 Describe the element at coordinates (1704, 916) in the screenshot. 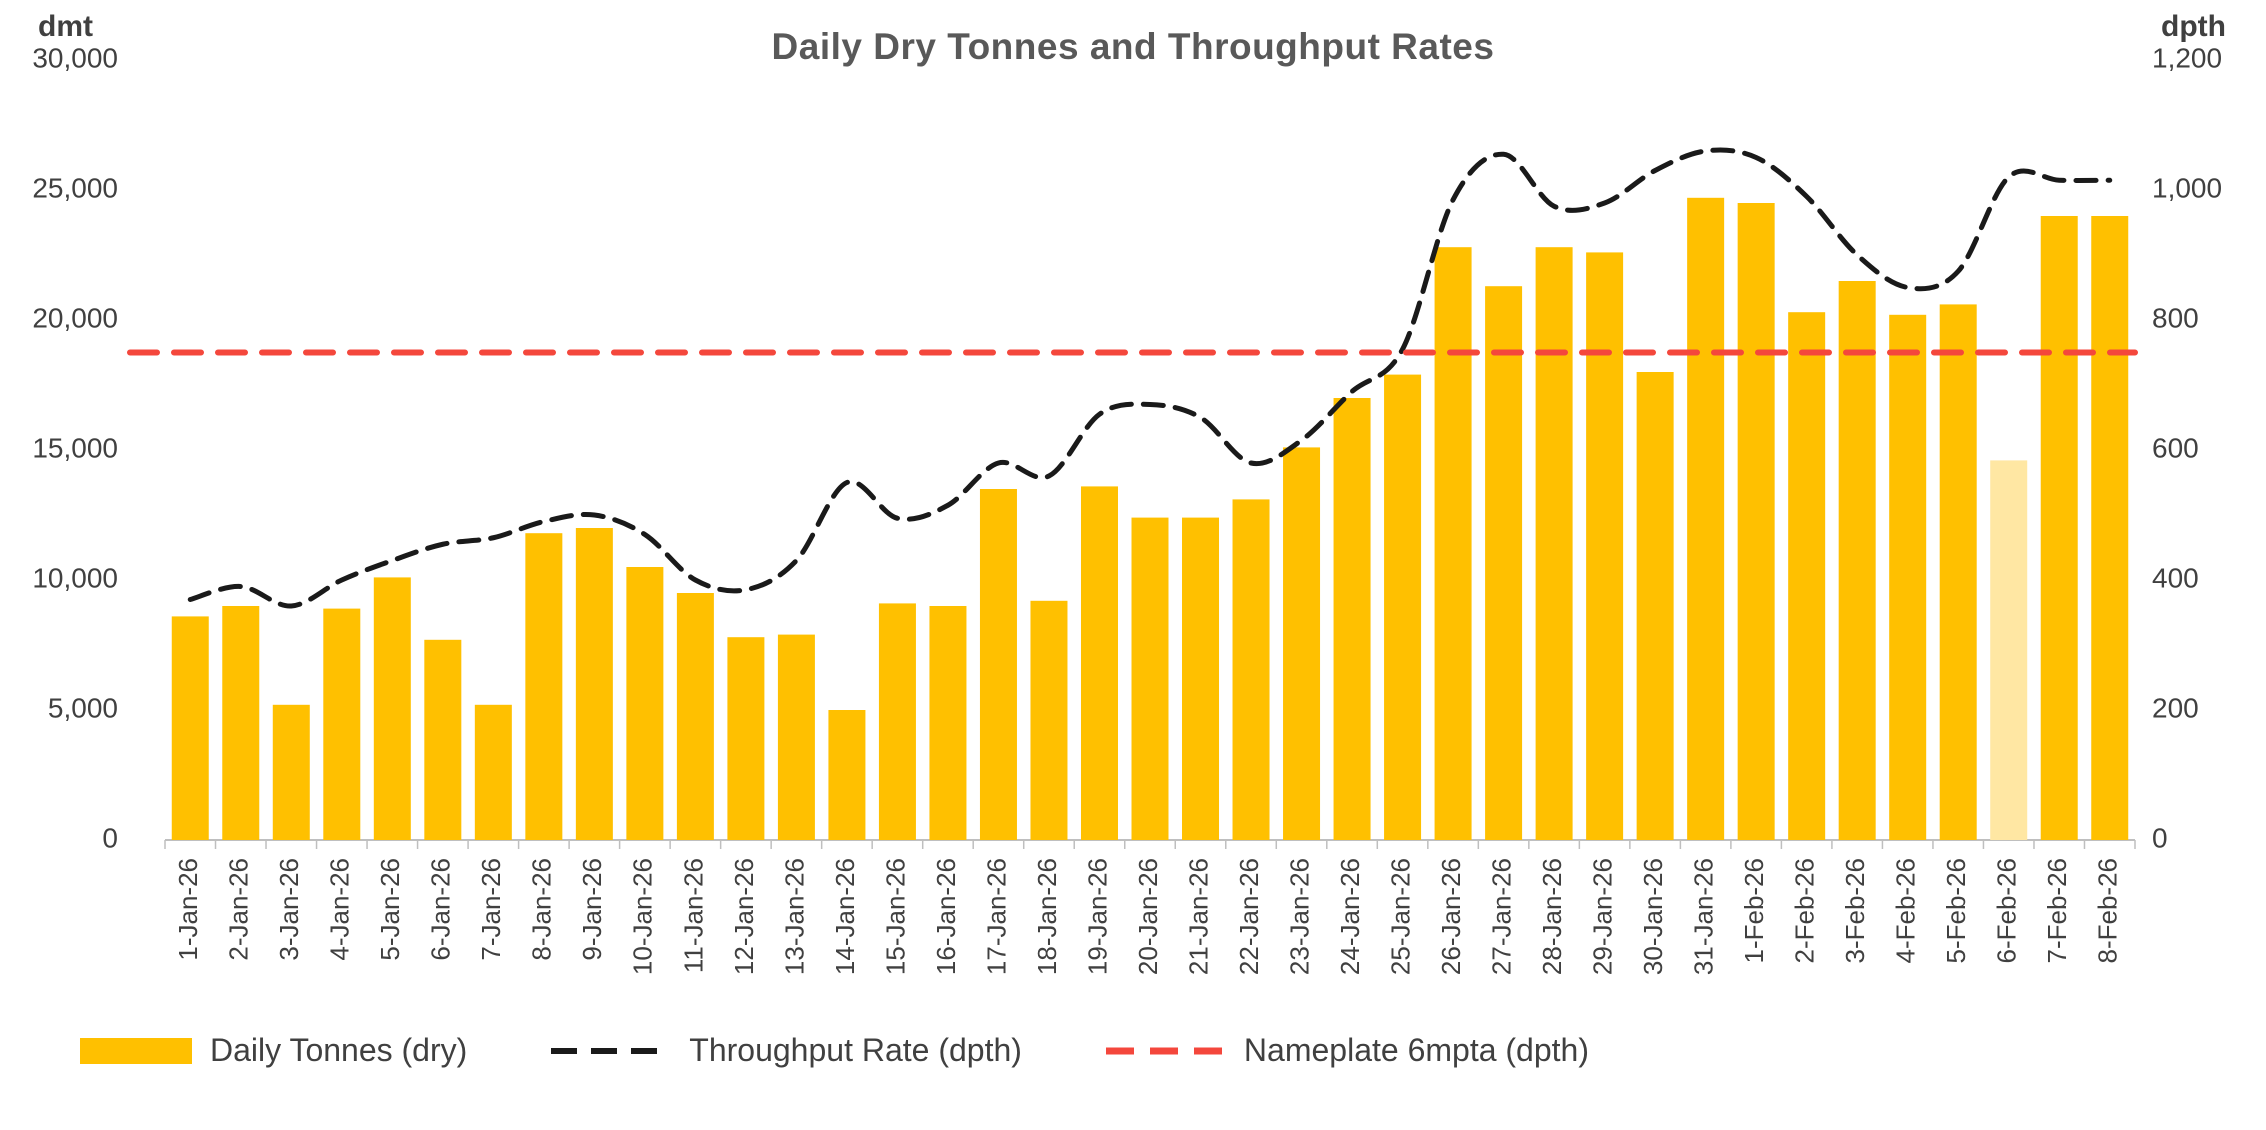

I see `x-axis-label: 31-Jan-26` at that location.